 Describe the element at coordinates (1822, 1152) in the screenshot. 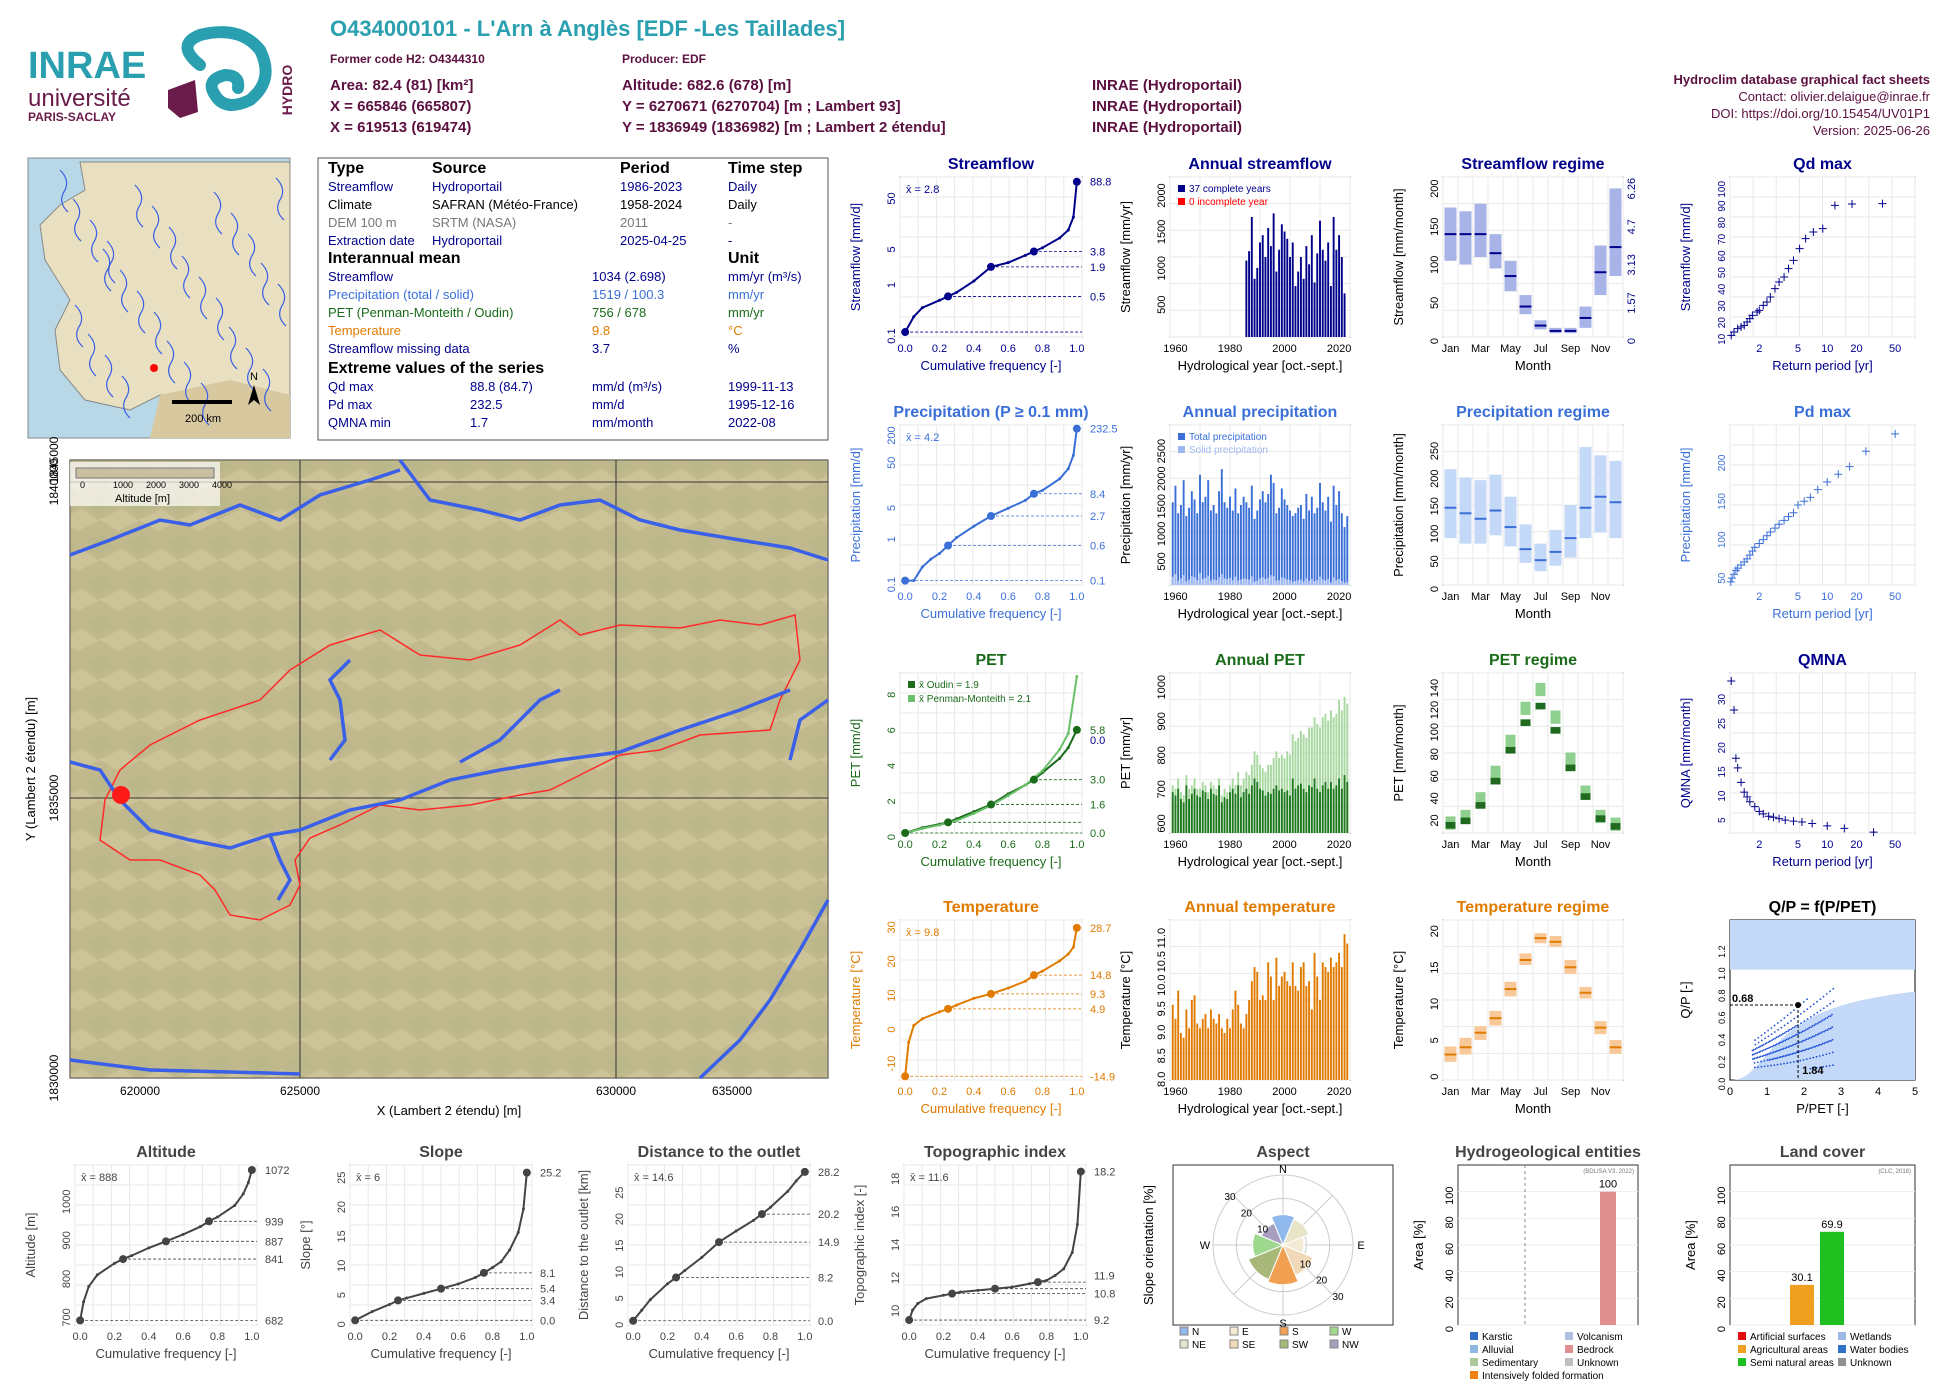

I see `chart-title: Land cover` at that location.